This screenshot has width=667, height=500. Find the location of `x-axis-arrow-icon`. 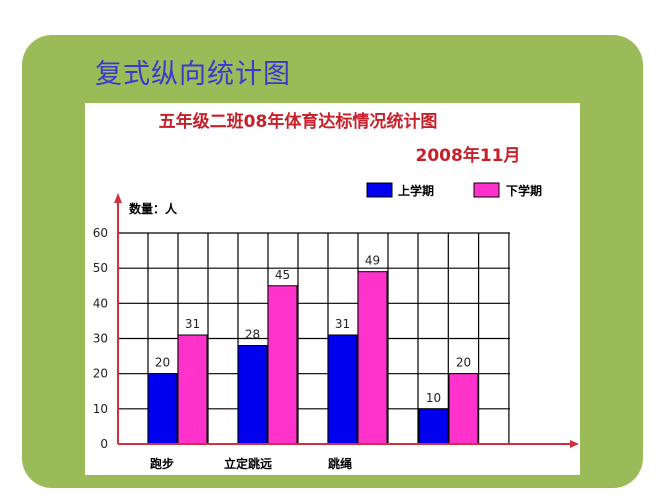

x-axis-arrow-icon is located at coordinates (574, 444).